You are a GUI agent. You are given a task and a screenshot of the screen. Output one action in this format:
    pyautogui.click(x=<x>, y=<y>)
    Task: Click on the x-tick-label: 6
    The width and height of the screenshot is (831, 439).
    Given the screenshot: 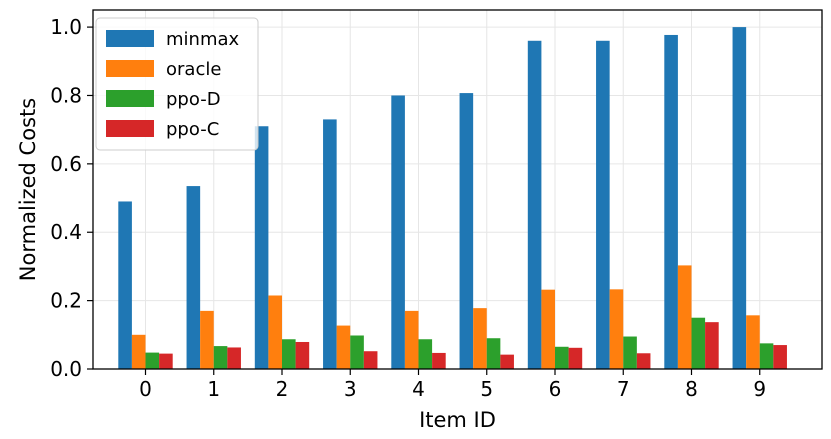 What is the action you would take?
    pyautogui.click(x=555, y=389)
    